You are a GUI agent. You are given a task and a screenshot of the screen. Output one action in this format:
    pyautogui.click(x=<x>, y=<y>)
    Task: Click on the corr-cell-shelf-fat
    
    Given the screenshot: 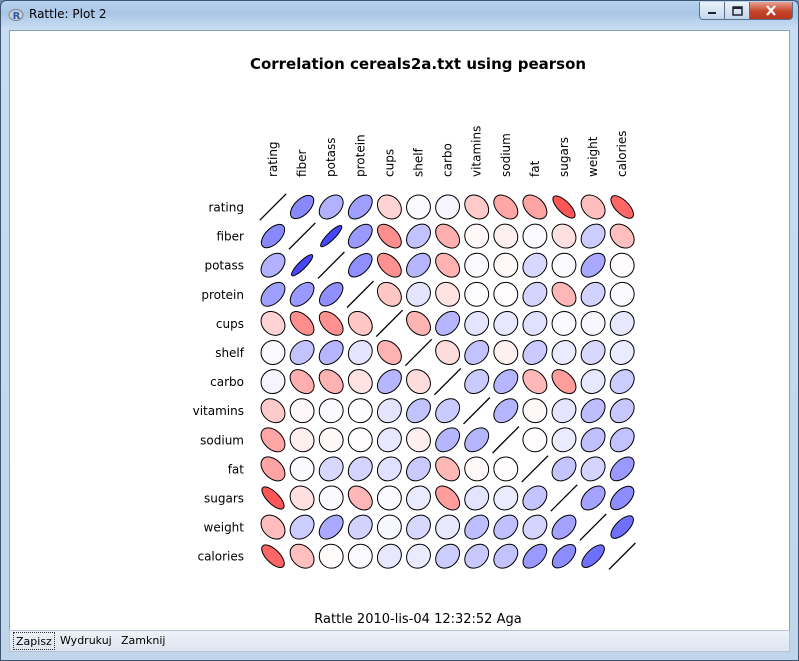 What is the action you would take?
    pyautogui.click(x=535, y=352)
    